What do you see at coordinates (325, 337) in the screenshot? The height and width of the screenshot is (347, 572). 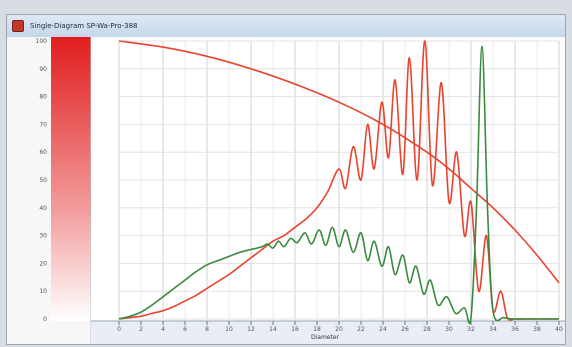 I see `x-axis-label: Diameter` at bounding box center [325, 337].